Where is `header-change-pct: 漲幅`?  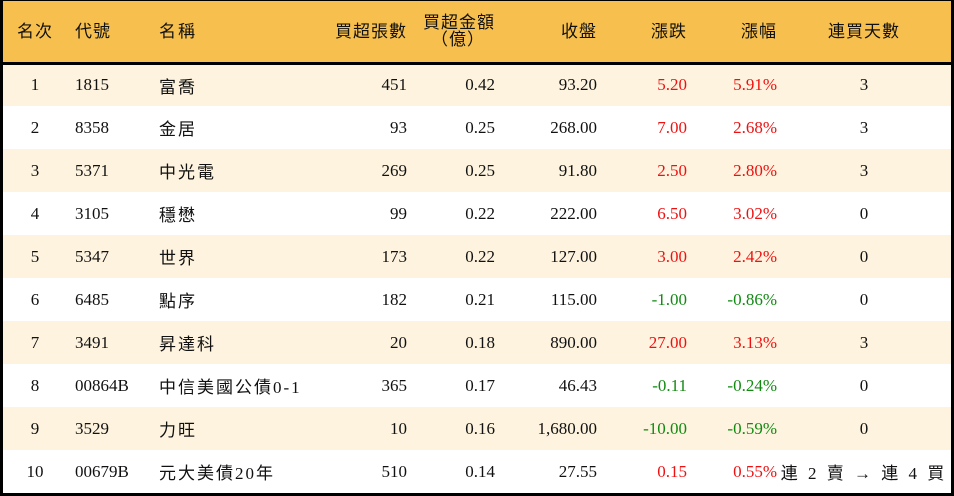 header-change-pct: 漲幅 is located at coordinates (759, 31).